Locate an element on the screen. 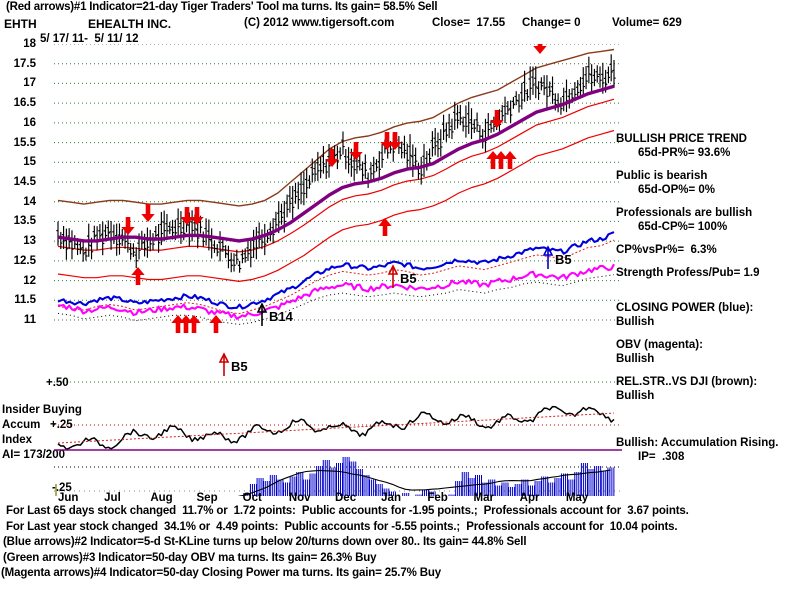 This screenshot has height=600, width=800. y-tick-16-5: 16.5 is located at coordinates (24, 103).